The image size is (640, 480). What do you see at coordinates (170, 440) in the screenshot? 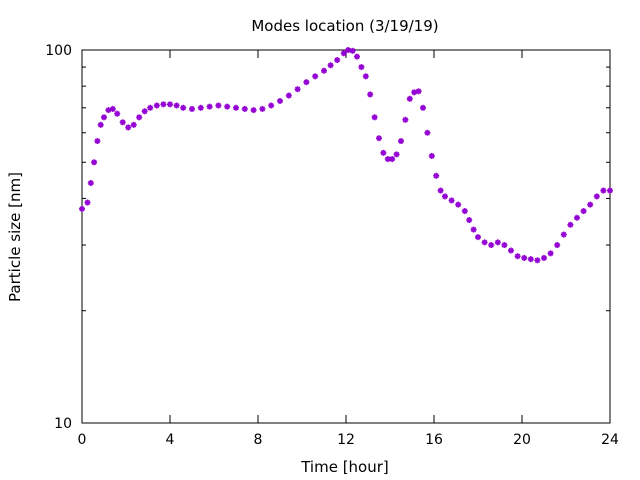
I see `x-tick-label: 4` at bounding box center [170, 440].